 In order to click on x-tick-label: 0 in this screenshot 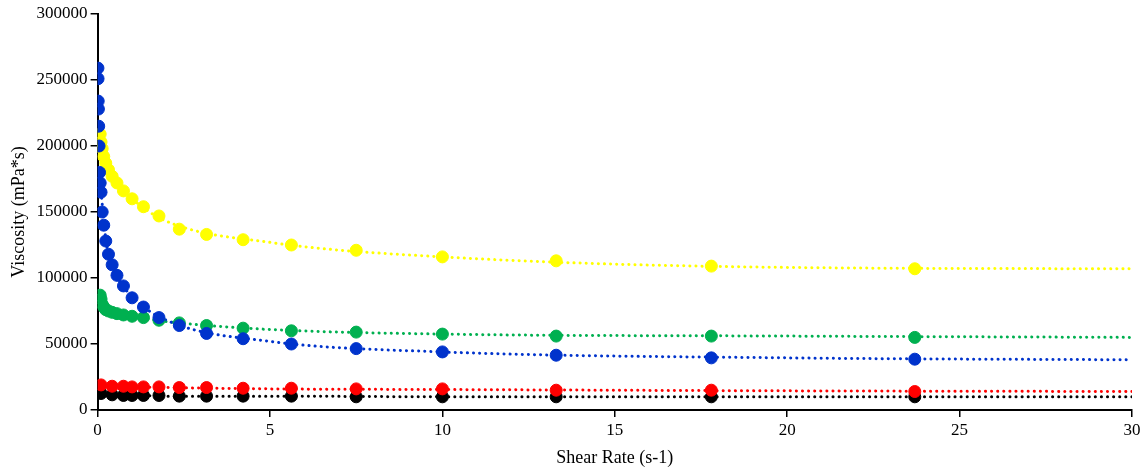, I will do `click(97, 429)`.